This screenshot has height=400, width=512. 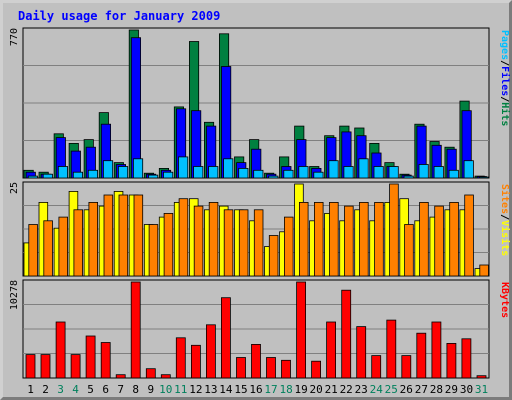 I want to click on files-label: Files, so click(x=505, y=81).